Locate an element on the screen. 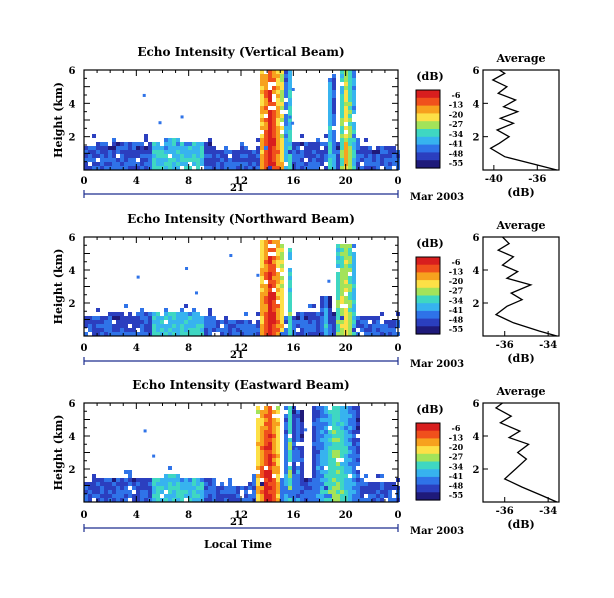 This screenshot has width=614, height=598. profile-y-tick-label: 2 is located at coordinates (476, 304).